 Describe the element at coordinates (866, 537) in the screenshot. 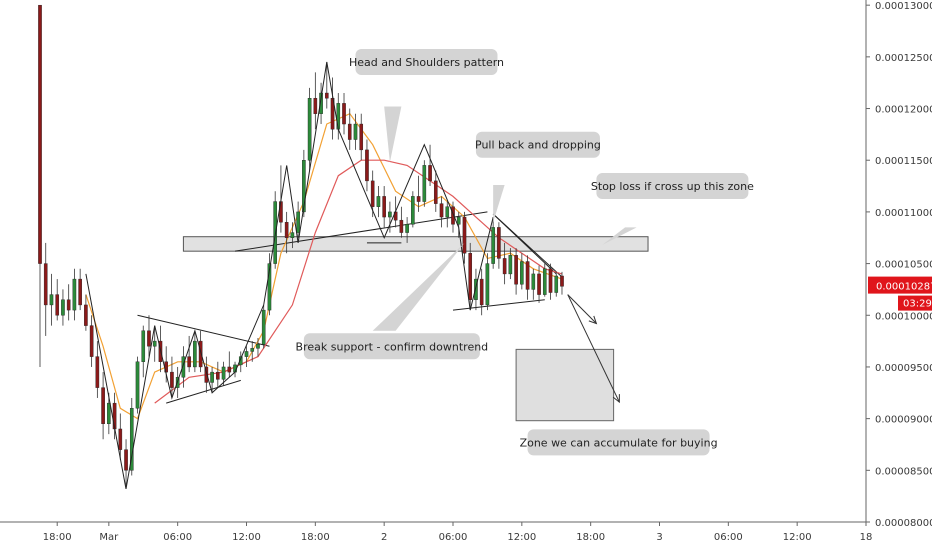

I see `x-tick-label: 18` at that location.